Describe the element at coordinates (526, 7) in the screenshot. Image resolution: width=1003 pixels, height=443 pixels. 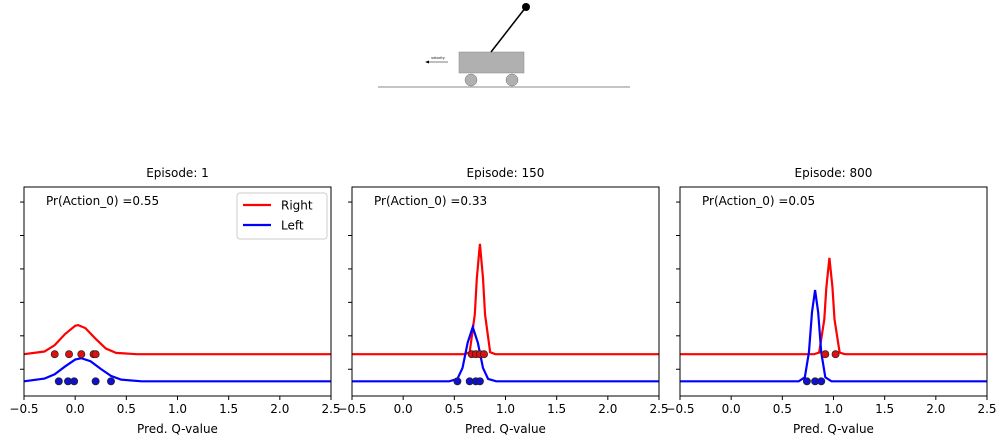
I see `pole-tip` at that location.